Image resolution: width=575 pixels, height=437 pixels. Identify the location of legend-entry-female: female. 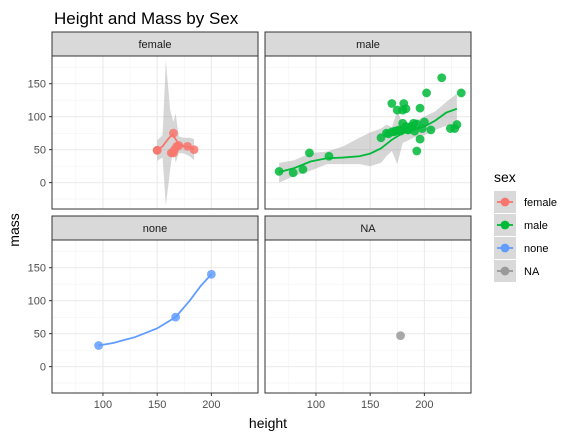
(525, 202).